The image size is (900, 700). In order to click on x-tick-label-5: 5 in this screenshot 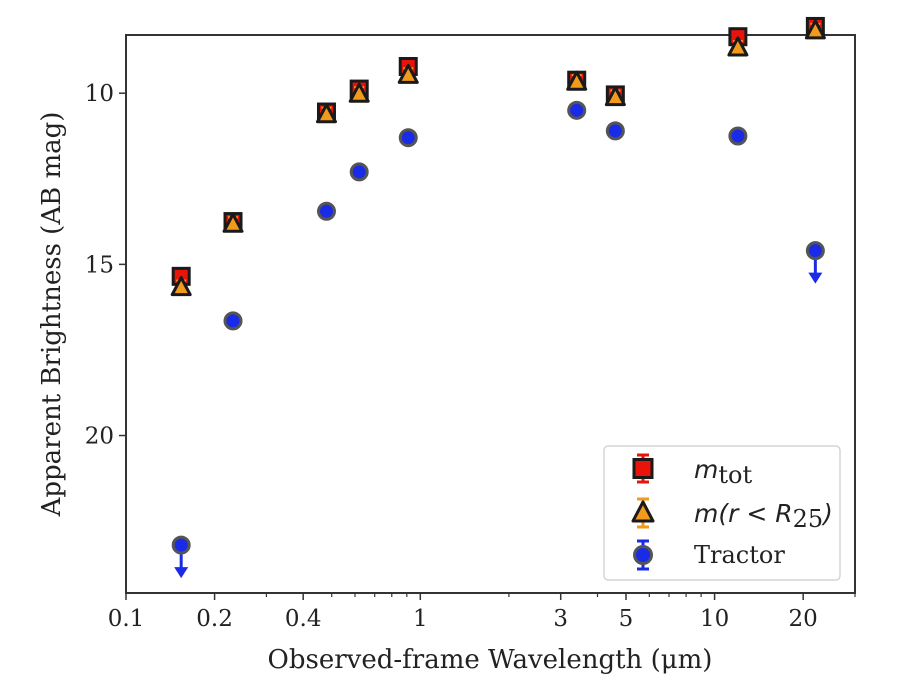, I will do `click(626, 619)`.